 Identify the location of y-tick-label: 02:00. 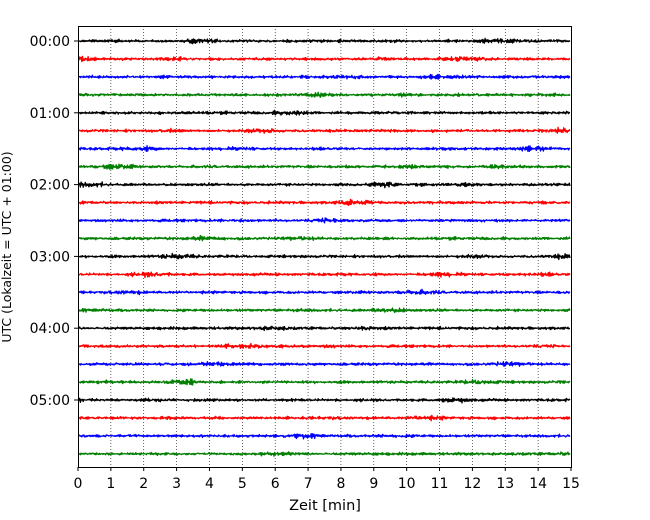
(50, 186).